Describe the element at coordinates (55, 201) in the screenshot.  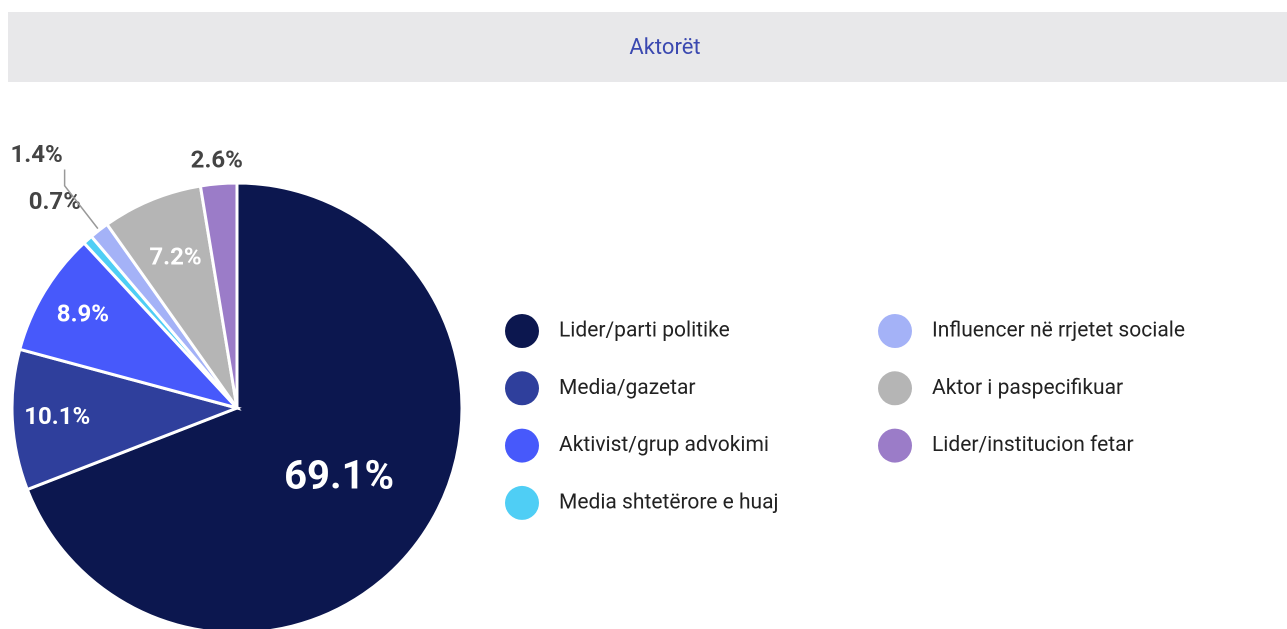
I see `data-label: 0.7%` at that location.